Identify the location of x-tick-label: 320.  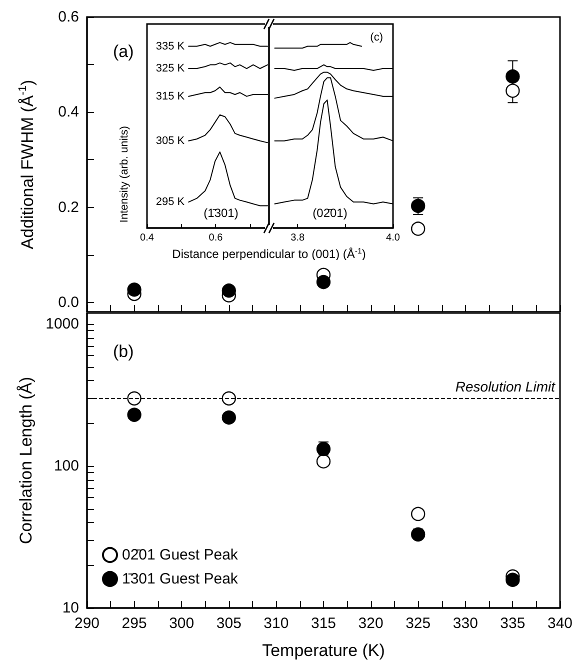
(371, 623).